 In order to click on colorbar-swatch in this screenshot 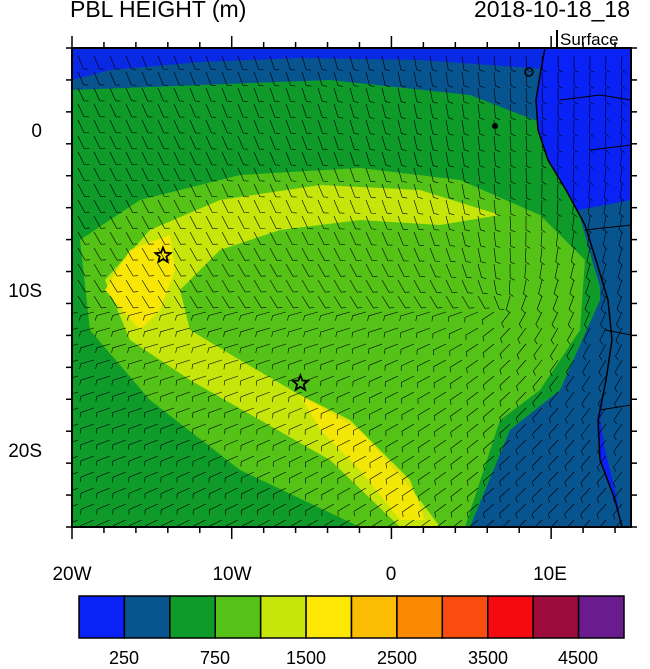, I will do `click(329, 617)`.